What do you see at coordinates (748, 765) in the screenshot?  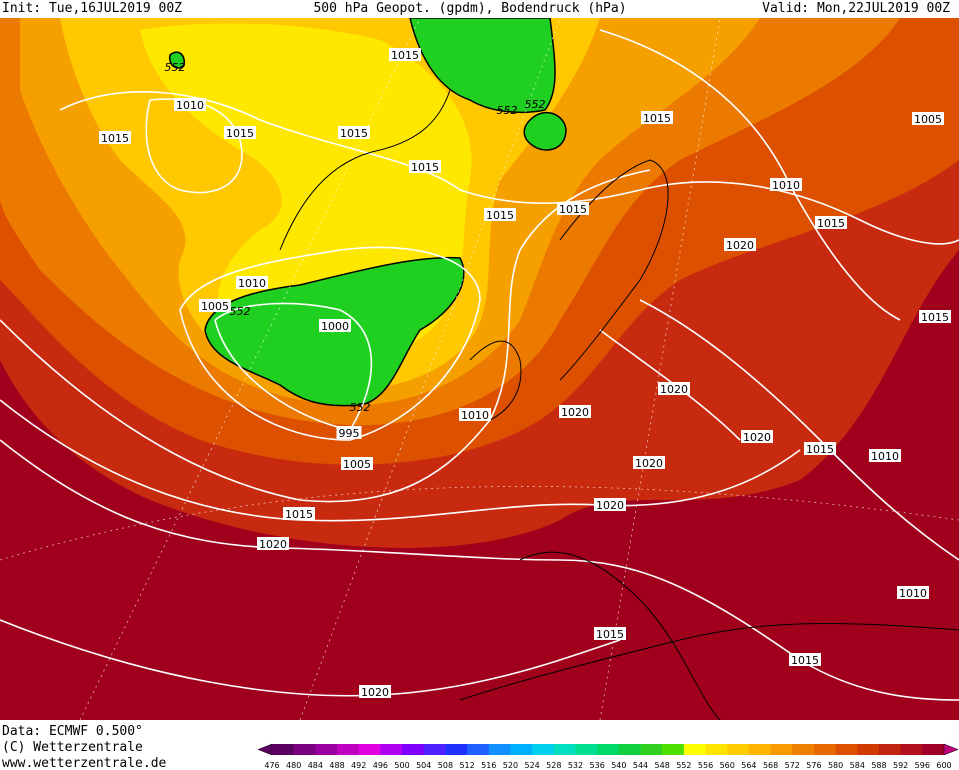 I see `colorbar-label: 564` at bounding box center [748, 765].